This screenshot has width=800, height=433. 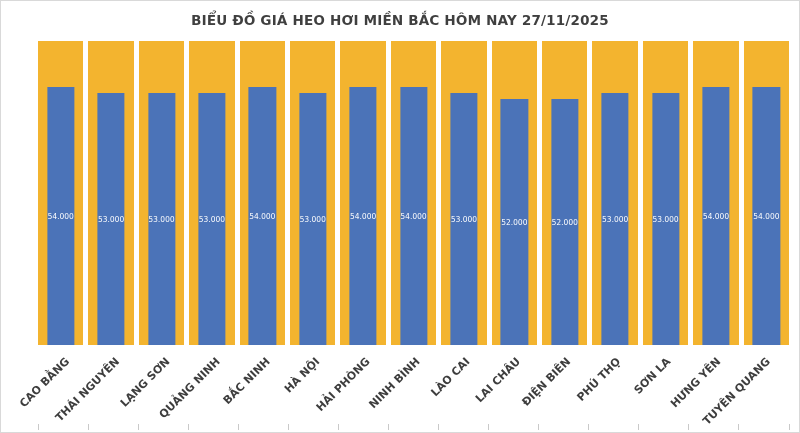 I want to click on x-axis-label: PHÚ THỌ, so click(x=598, y=379).